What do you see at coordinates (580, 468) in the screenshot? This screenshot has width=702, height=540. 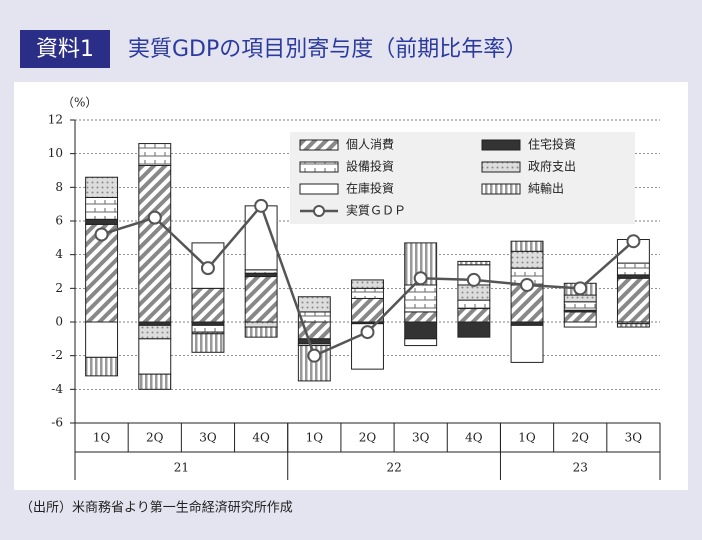 I see `x-group-label: 23` at bounding box center [580, 468].